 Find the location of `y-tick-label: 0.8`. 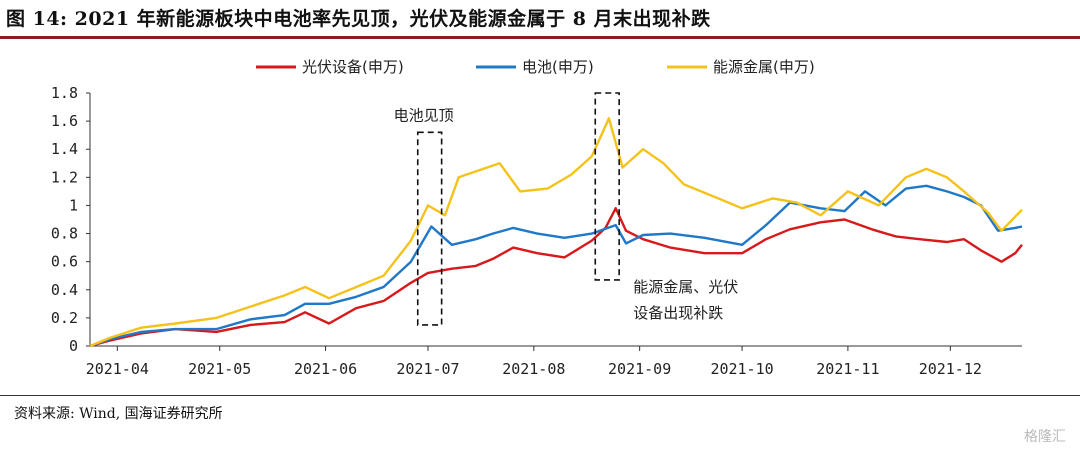

y-tick-label: 0.8 is located at coordinates (64, 234).